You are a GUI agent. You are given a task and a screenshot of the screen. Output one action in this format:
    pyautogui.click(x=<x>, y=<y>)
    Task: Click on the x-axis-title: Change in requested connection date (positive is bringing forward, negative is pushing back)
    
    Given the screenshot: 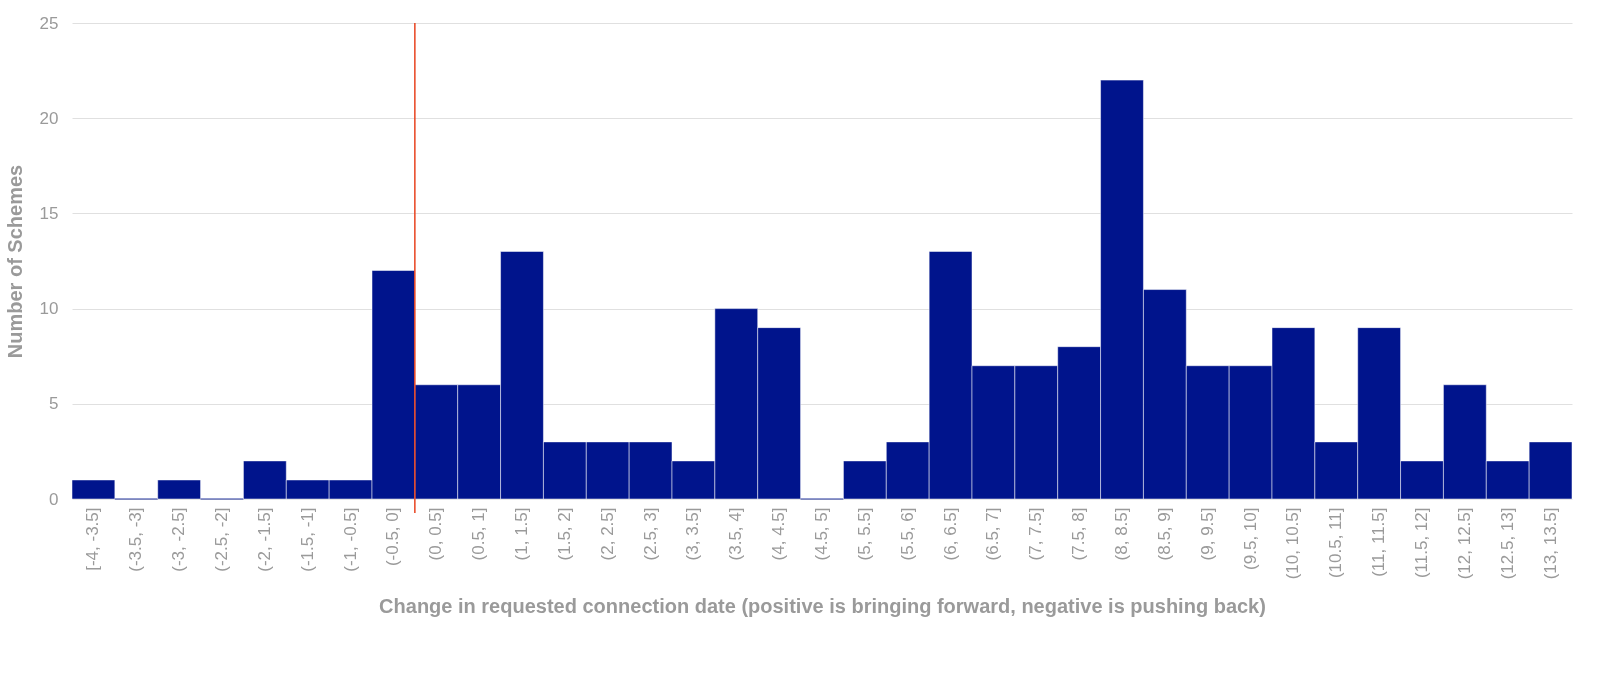 What is the action you would take?
    pyautogui.click(x=822, y=606)
    